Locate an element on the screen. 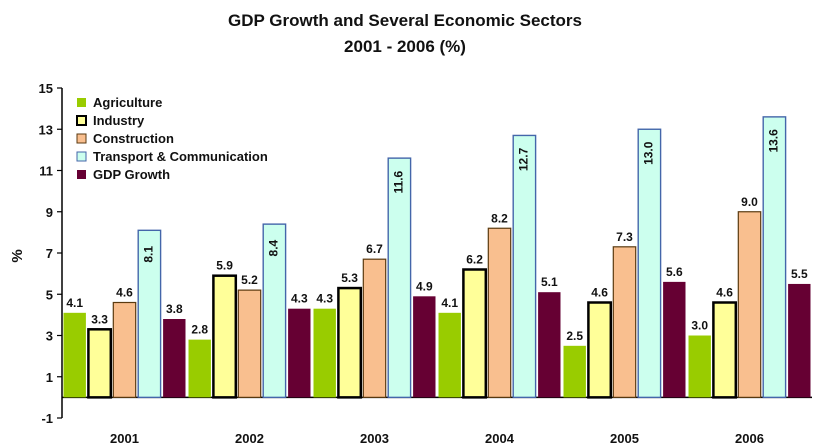 This screenshot has width=814, height=448. y-tick-label: 7 is located at coordinates (49, 253).